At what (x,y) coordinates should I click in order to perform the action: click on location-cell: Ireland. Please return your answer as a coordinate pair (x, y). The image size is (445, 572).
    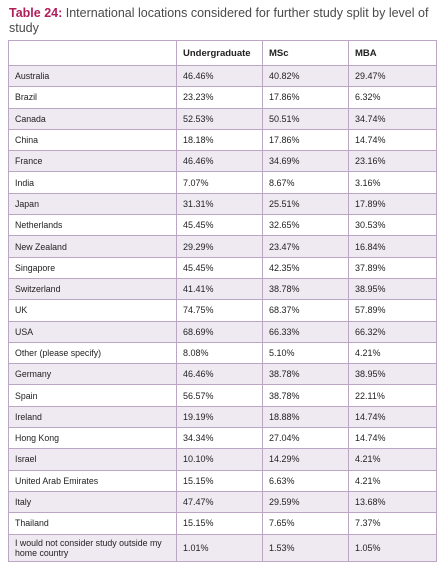
    Looking at the image, I should click on (92, 417).